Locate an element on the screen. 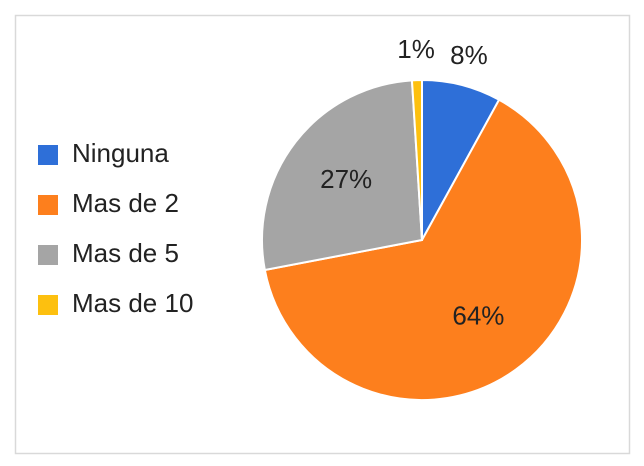 This screenshot has width=644, height=466. data-label: 8% is located at coordinates (469, 55).